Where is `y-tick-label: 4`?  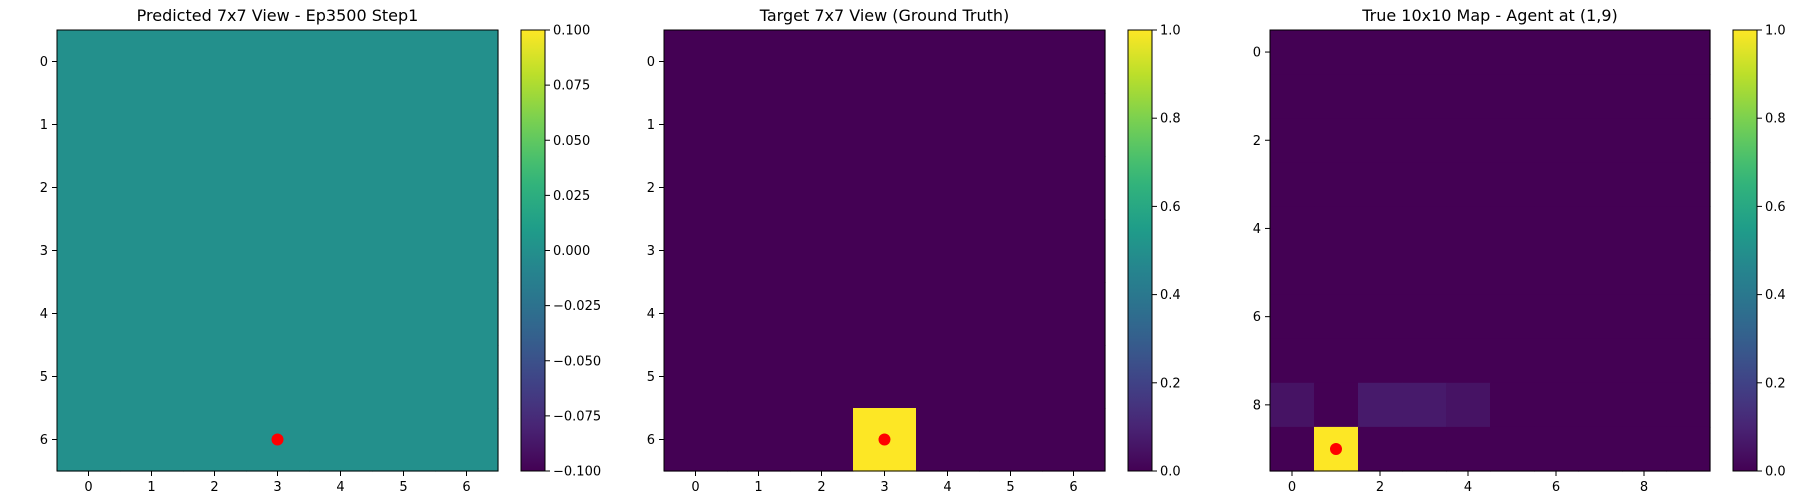
y-tick-label: 4 is located at coordinates (44, 314).